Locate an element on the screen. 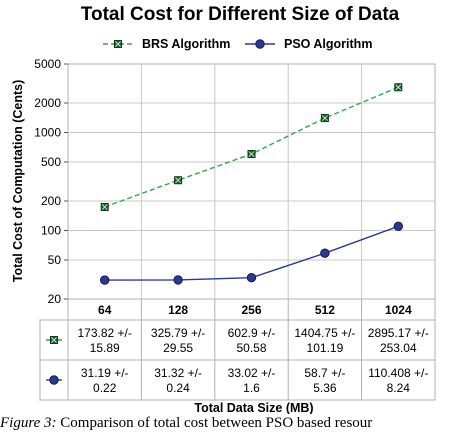 Image resolution: width=474 pixels, height=432 pixels. legend-marker-brs-cross-b is located at coordinates (118, 44).